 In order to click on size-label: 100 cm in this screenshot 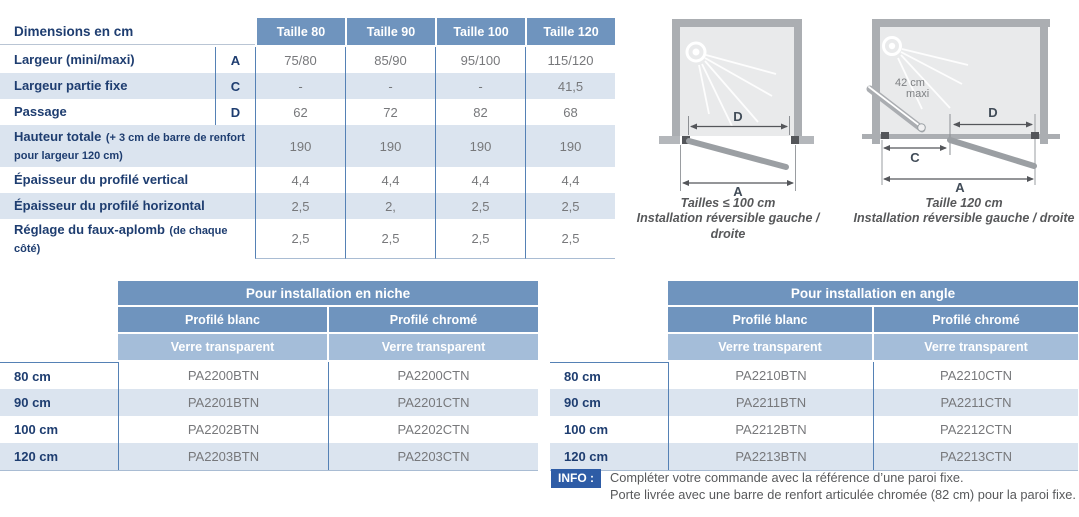, I will do `click(586, 429)`.